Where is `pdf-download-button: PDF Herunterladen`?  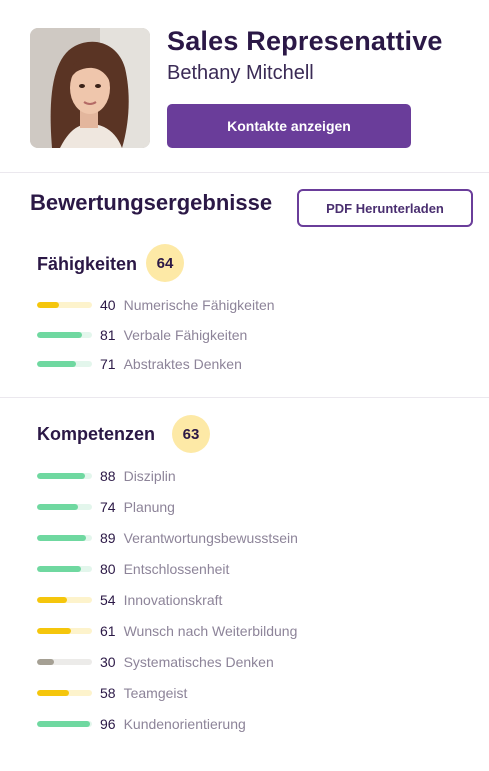
pdf-download-button: PDF Herunterladen is located at coordinates (385, 208).